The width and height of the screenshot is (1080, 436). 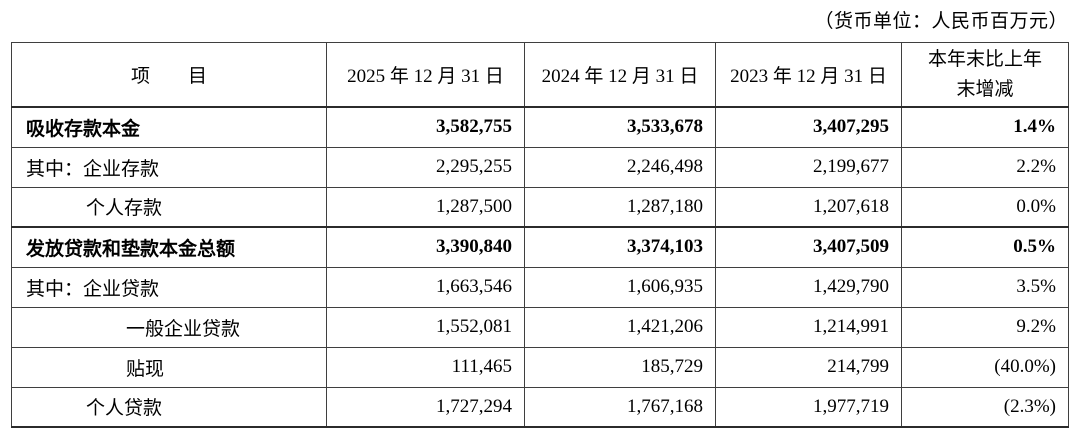 What do you see at coordinates (941, 21) in the screenshot?
I see `currency-unit-note: （货币单位：人民币百万元）` at bounding box center [941, 21].